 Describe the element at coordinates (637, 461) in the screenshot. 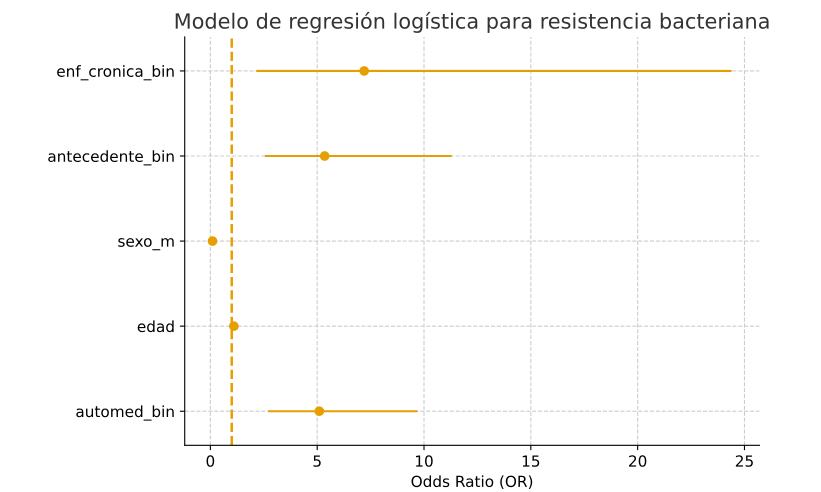

I see `x-tick-label: 20` at that location.